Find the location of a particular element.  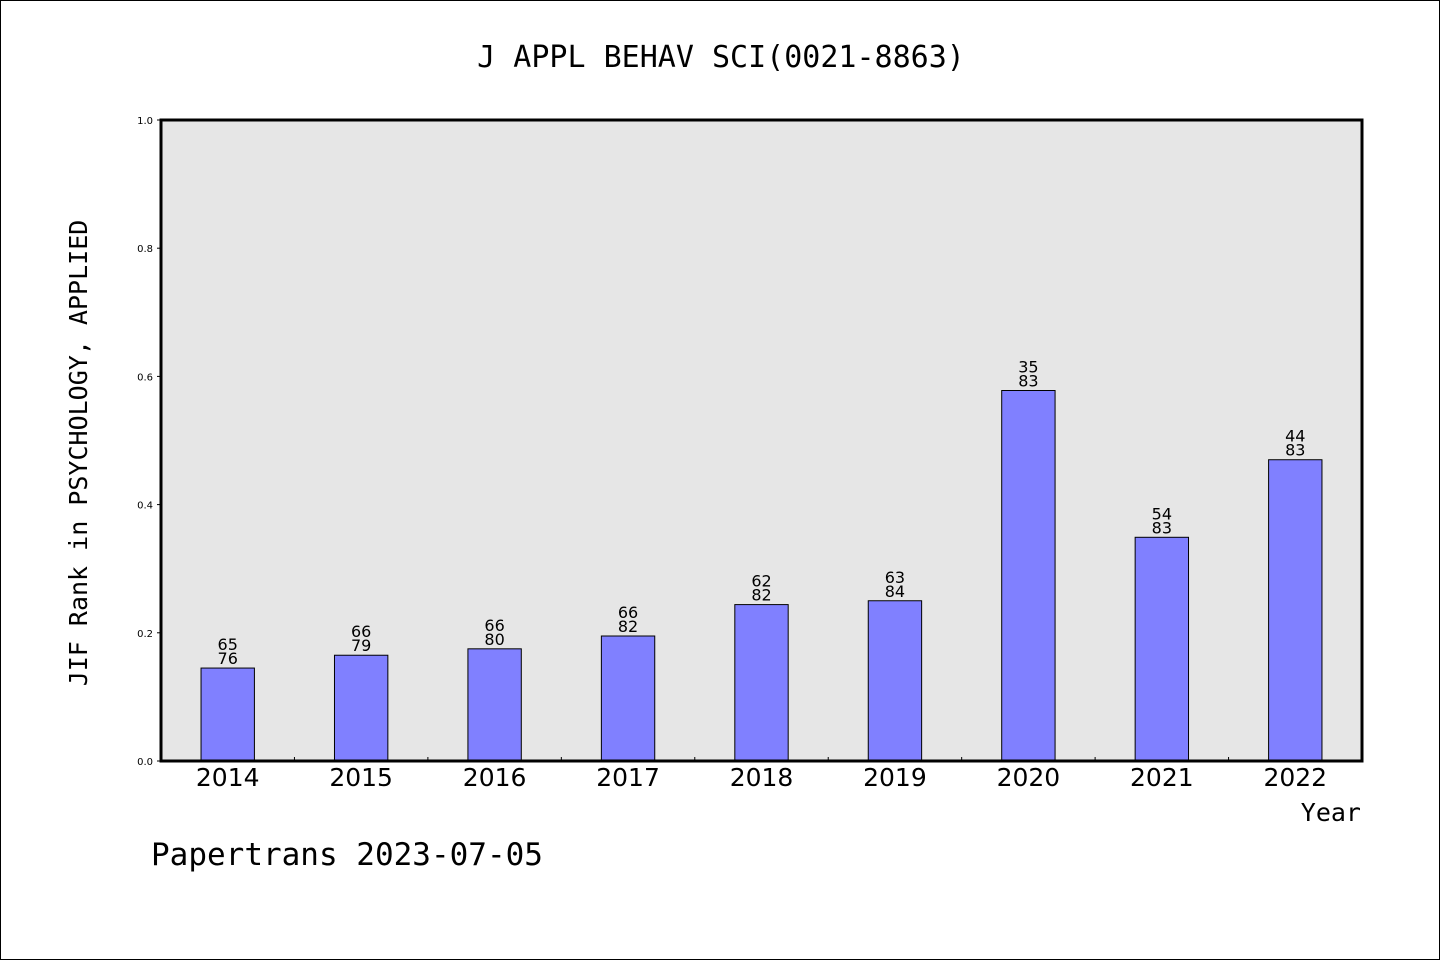

bar-2020 is located at coordinates (1028, 576).